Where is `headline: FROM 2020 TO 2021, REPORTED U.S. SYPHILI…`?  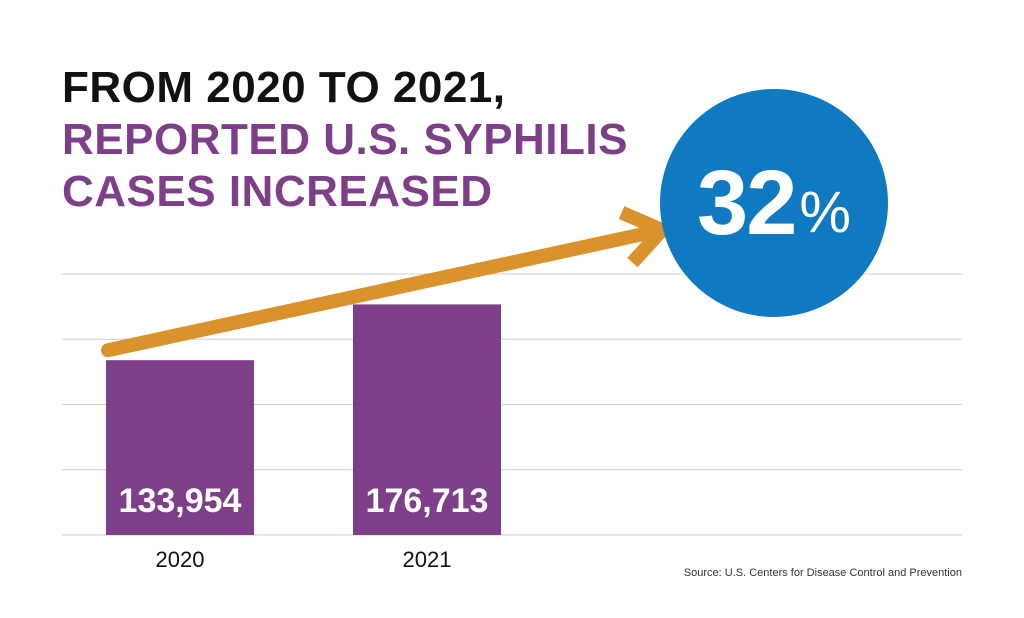 headline: FROM 2020 TO 2021, REPORTED U.S. SYPHILI… is located at coordinates (345, 140).